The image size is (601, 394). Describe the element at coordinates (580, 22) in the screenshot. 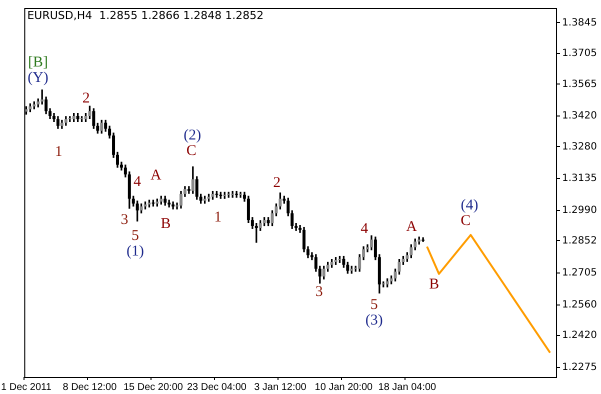

I see `y-tick-label: 1.3845` at that location.